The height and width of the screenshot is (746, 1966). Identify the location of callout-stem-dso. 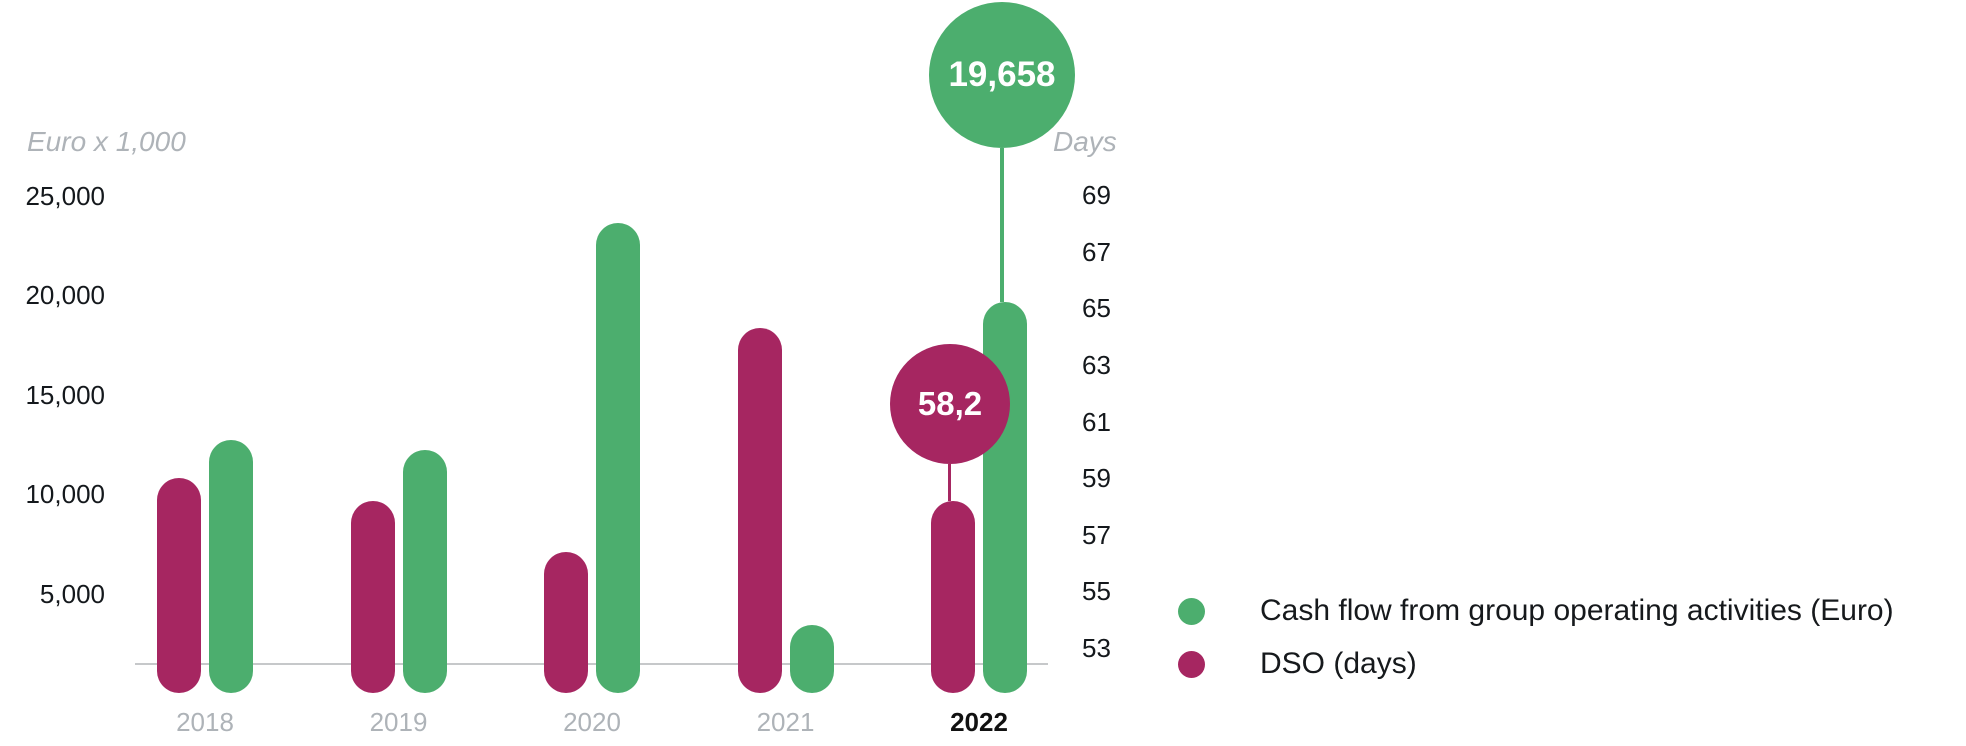
(949, 482).